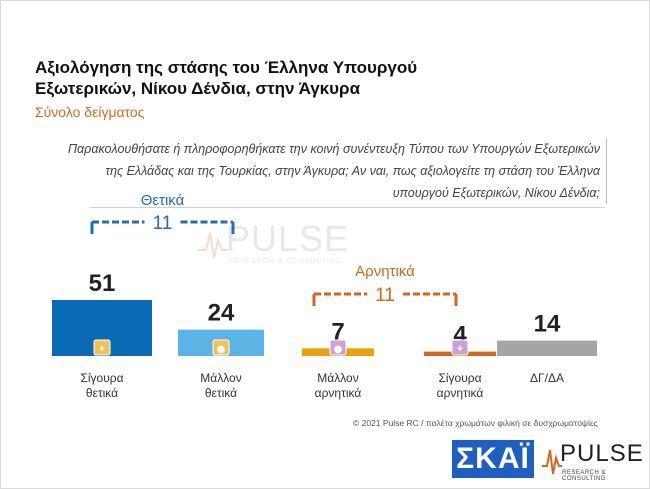  I want to click on thumbs-down-icon: ●, so click(338, 347).